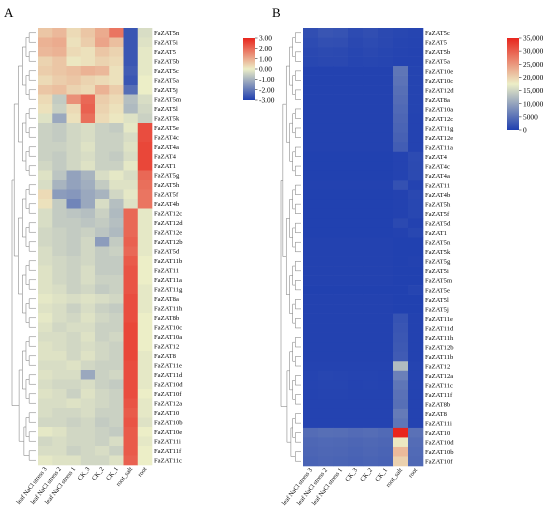 The height and width of the screenshot is (516, 550). Describe the element at coordinates (23, 246) in the screenshot. I see `row-dendrogram-a` at that location.